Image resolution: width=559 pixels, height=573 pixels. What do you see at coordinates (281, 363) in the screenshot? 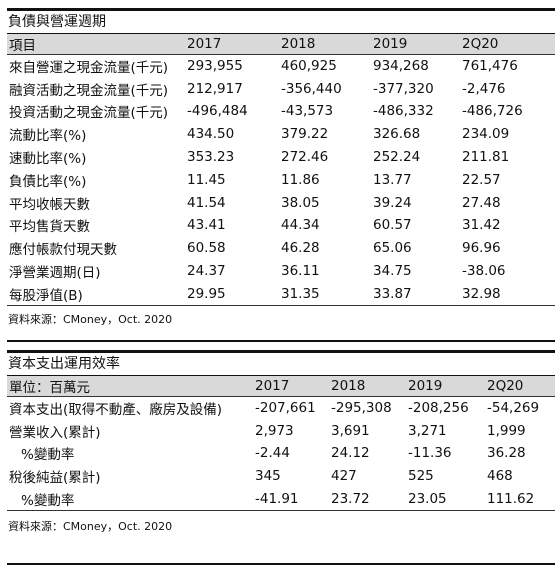
I see `section-title: 資本支出運用效率` at bounding box center [281, 363].